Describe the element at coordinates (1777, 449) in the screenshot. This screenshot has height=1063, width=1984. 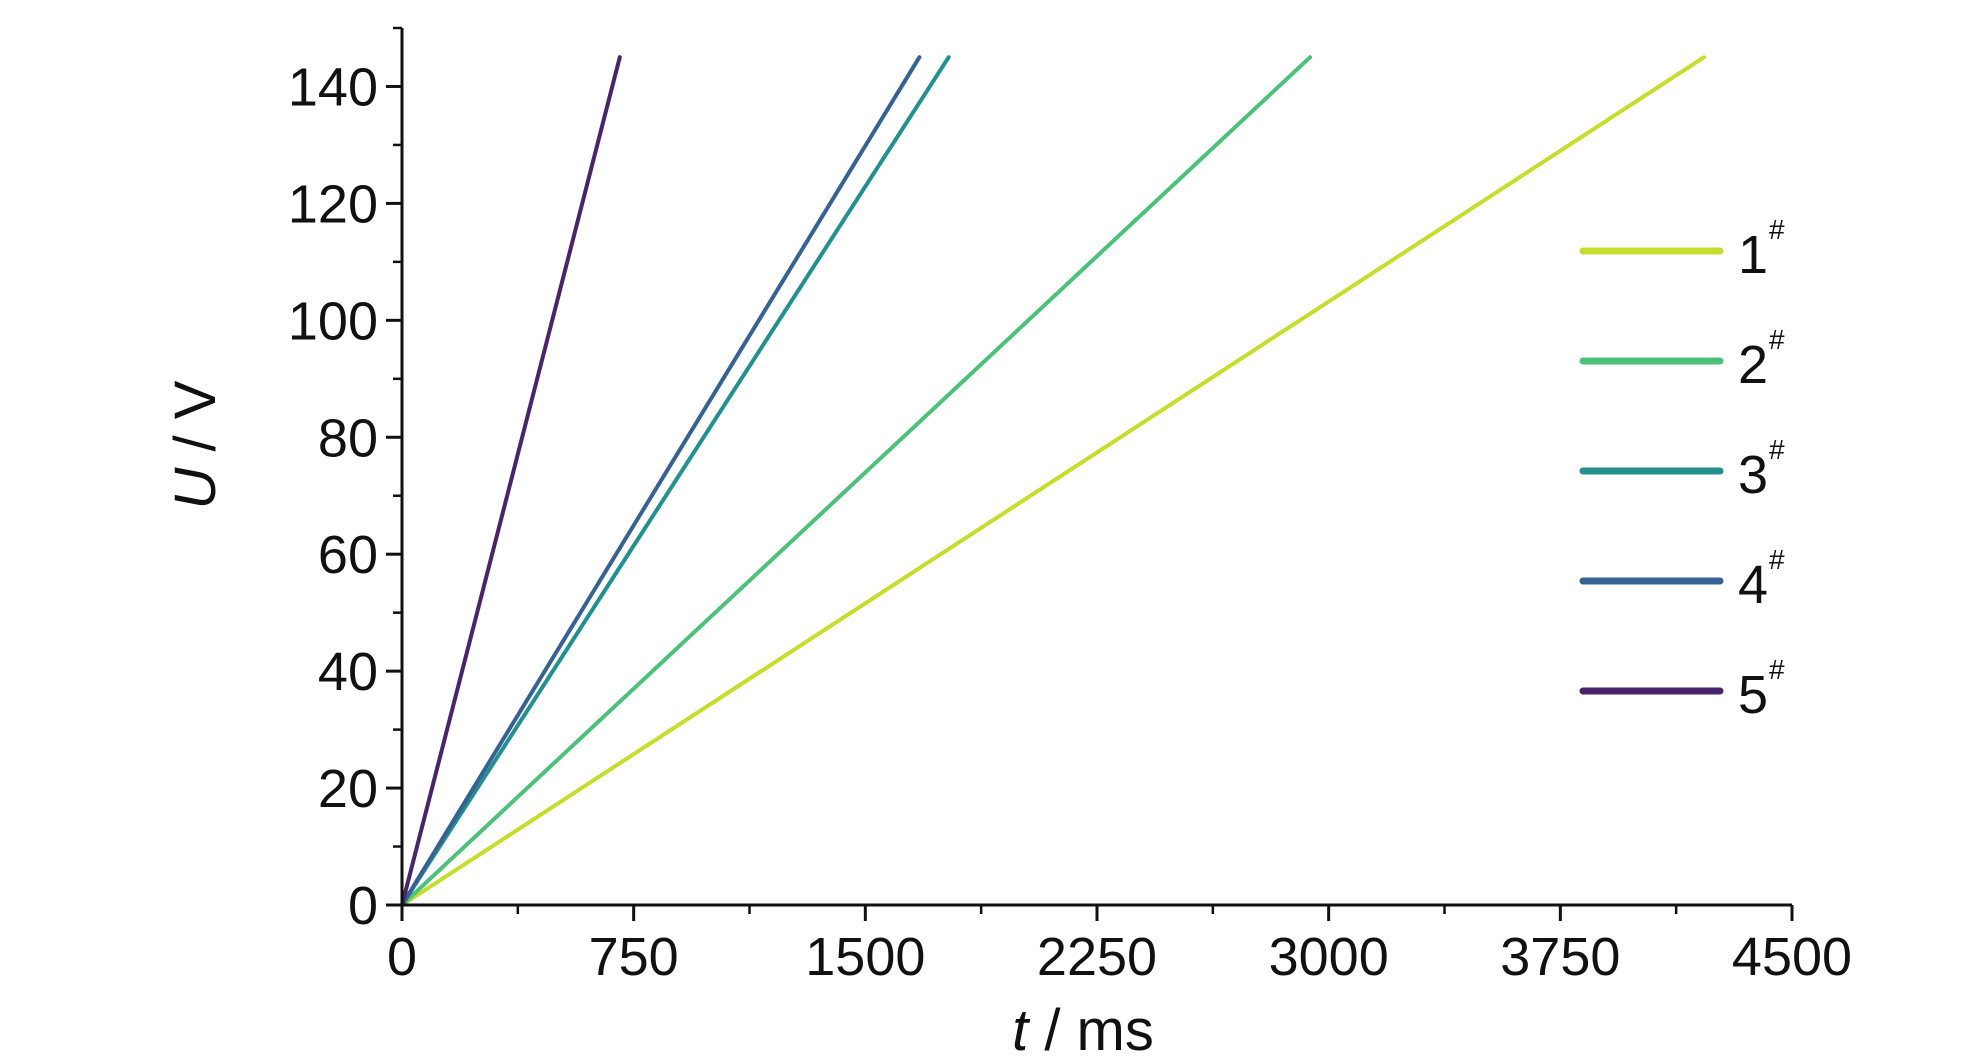
I see `legend-label-sup-3: #` at that location.